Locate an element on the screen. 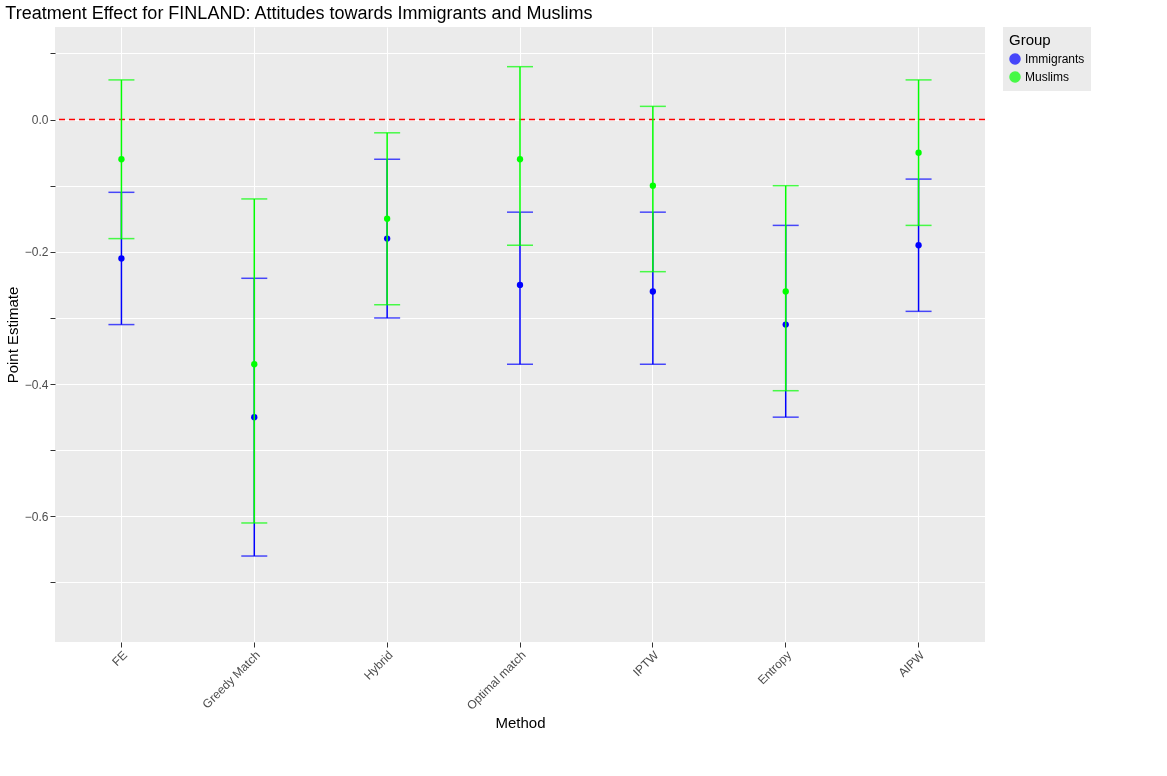 The image size is (1167, 776). x-tick-label: FE is located at coordinates (119, 658).